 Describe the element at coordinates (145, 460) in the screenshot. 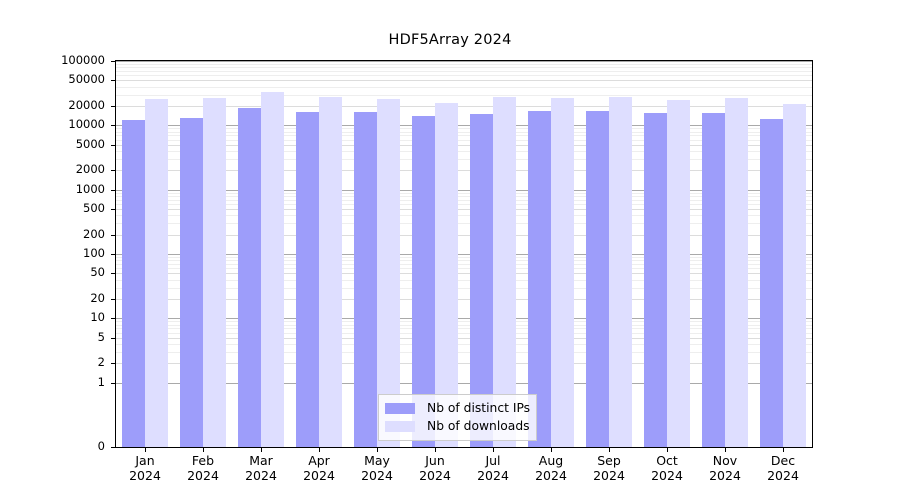

I see `x-tick-label-month: Jan` at that location.